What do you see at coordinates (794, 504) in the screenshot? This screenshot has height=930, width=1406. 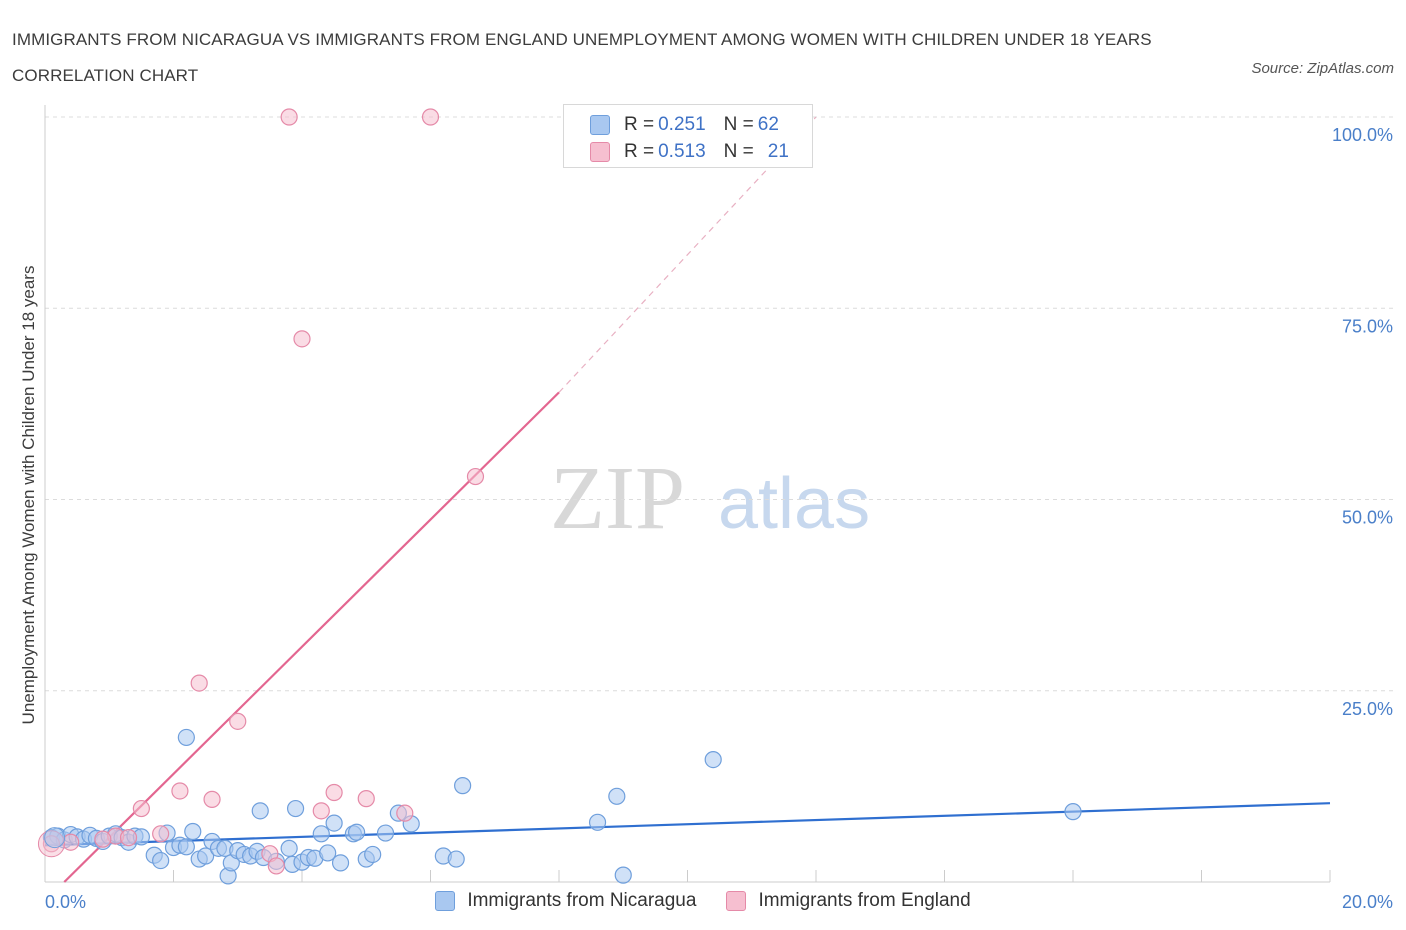 I see `watermark-atlas: atlas` at bounding box center [794, 504].